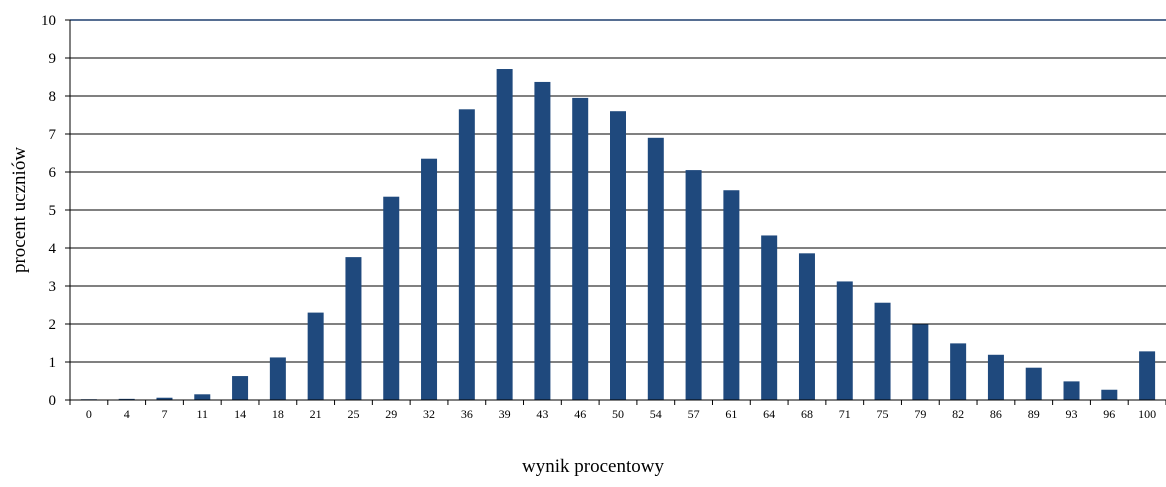 The height and width of the screenshot is (487, 1166). What do you see at coordinates (429, 414) in the screenshot?
I see `x-tick-label: 32` at bounding box center [429, 414].